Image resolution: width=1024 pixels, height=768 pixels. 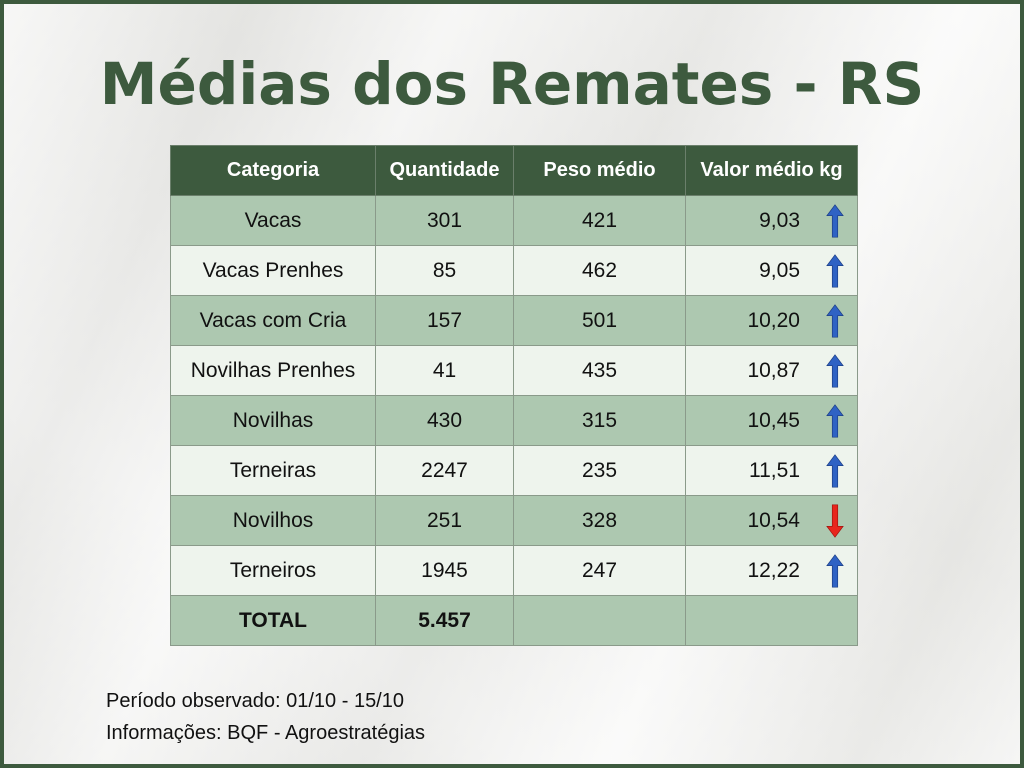 I want to click on cell-quantidade: 85, so click(x=444, y=270).